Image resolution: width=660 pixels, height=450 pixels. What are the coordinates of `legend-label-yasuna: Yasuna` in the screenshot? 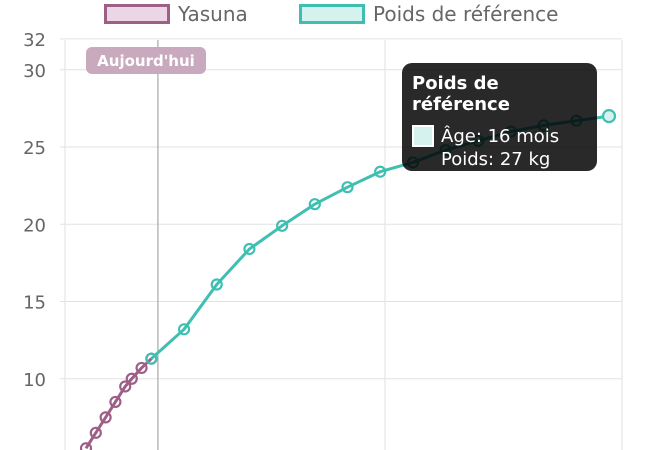 It's located at (213, 14).